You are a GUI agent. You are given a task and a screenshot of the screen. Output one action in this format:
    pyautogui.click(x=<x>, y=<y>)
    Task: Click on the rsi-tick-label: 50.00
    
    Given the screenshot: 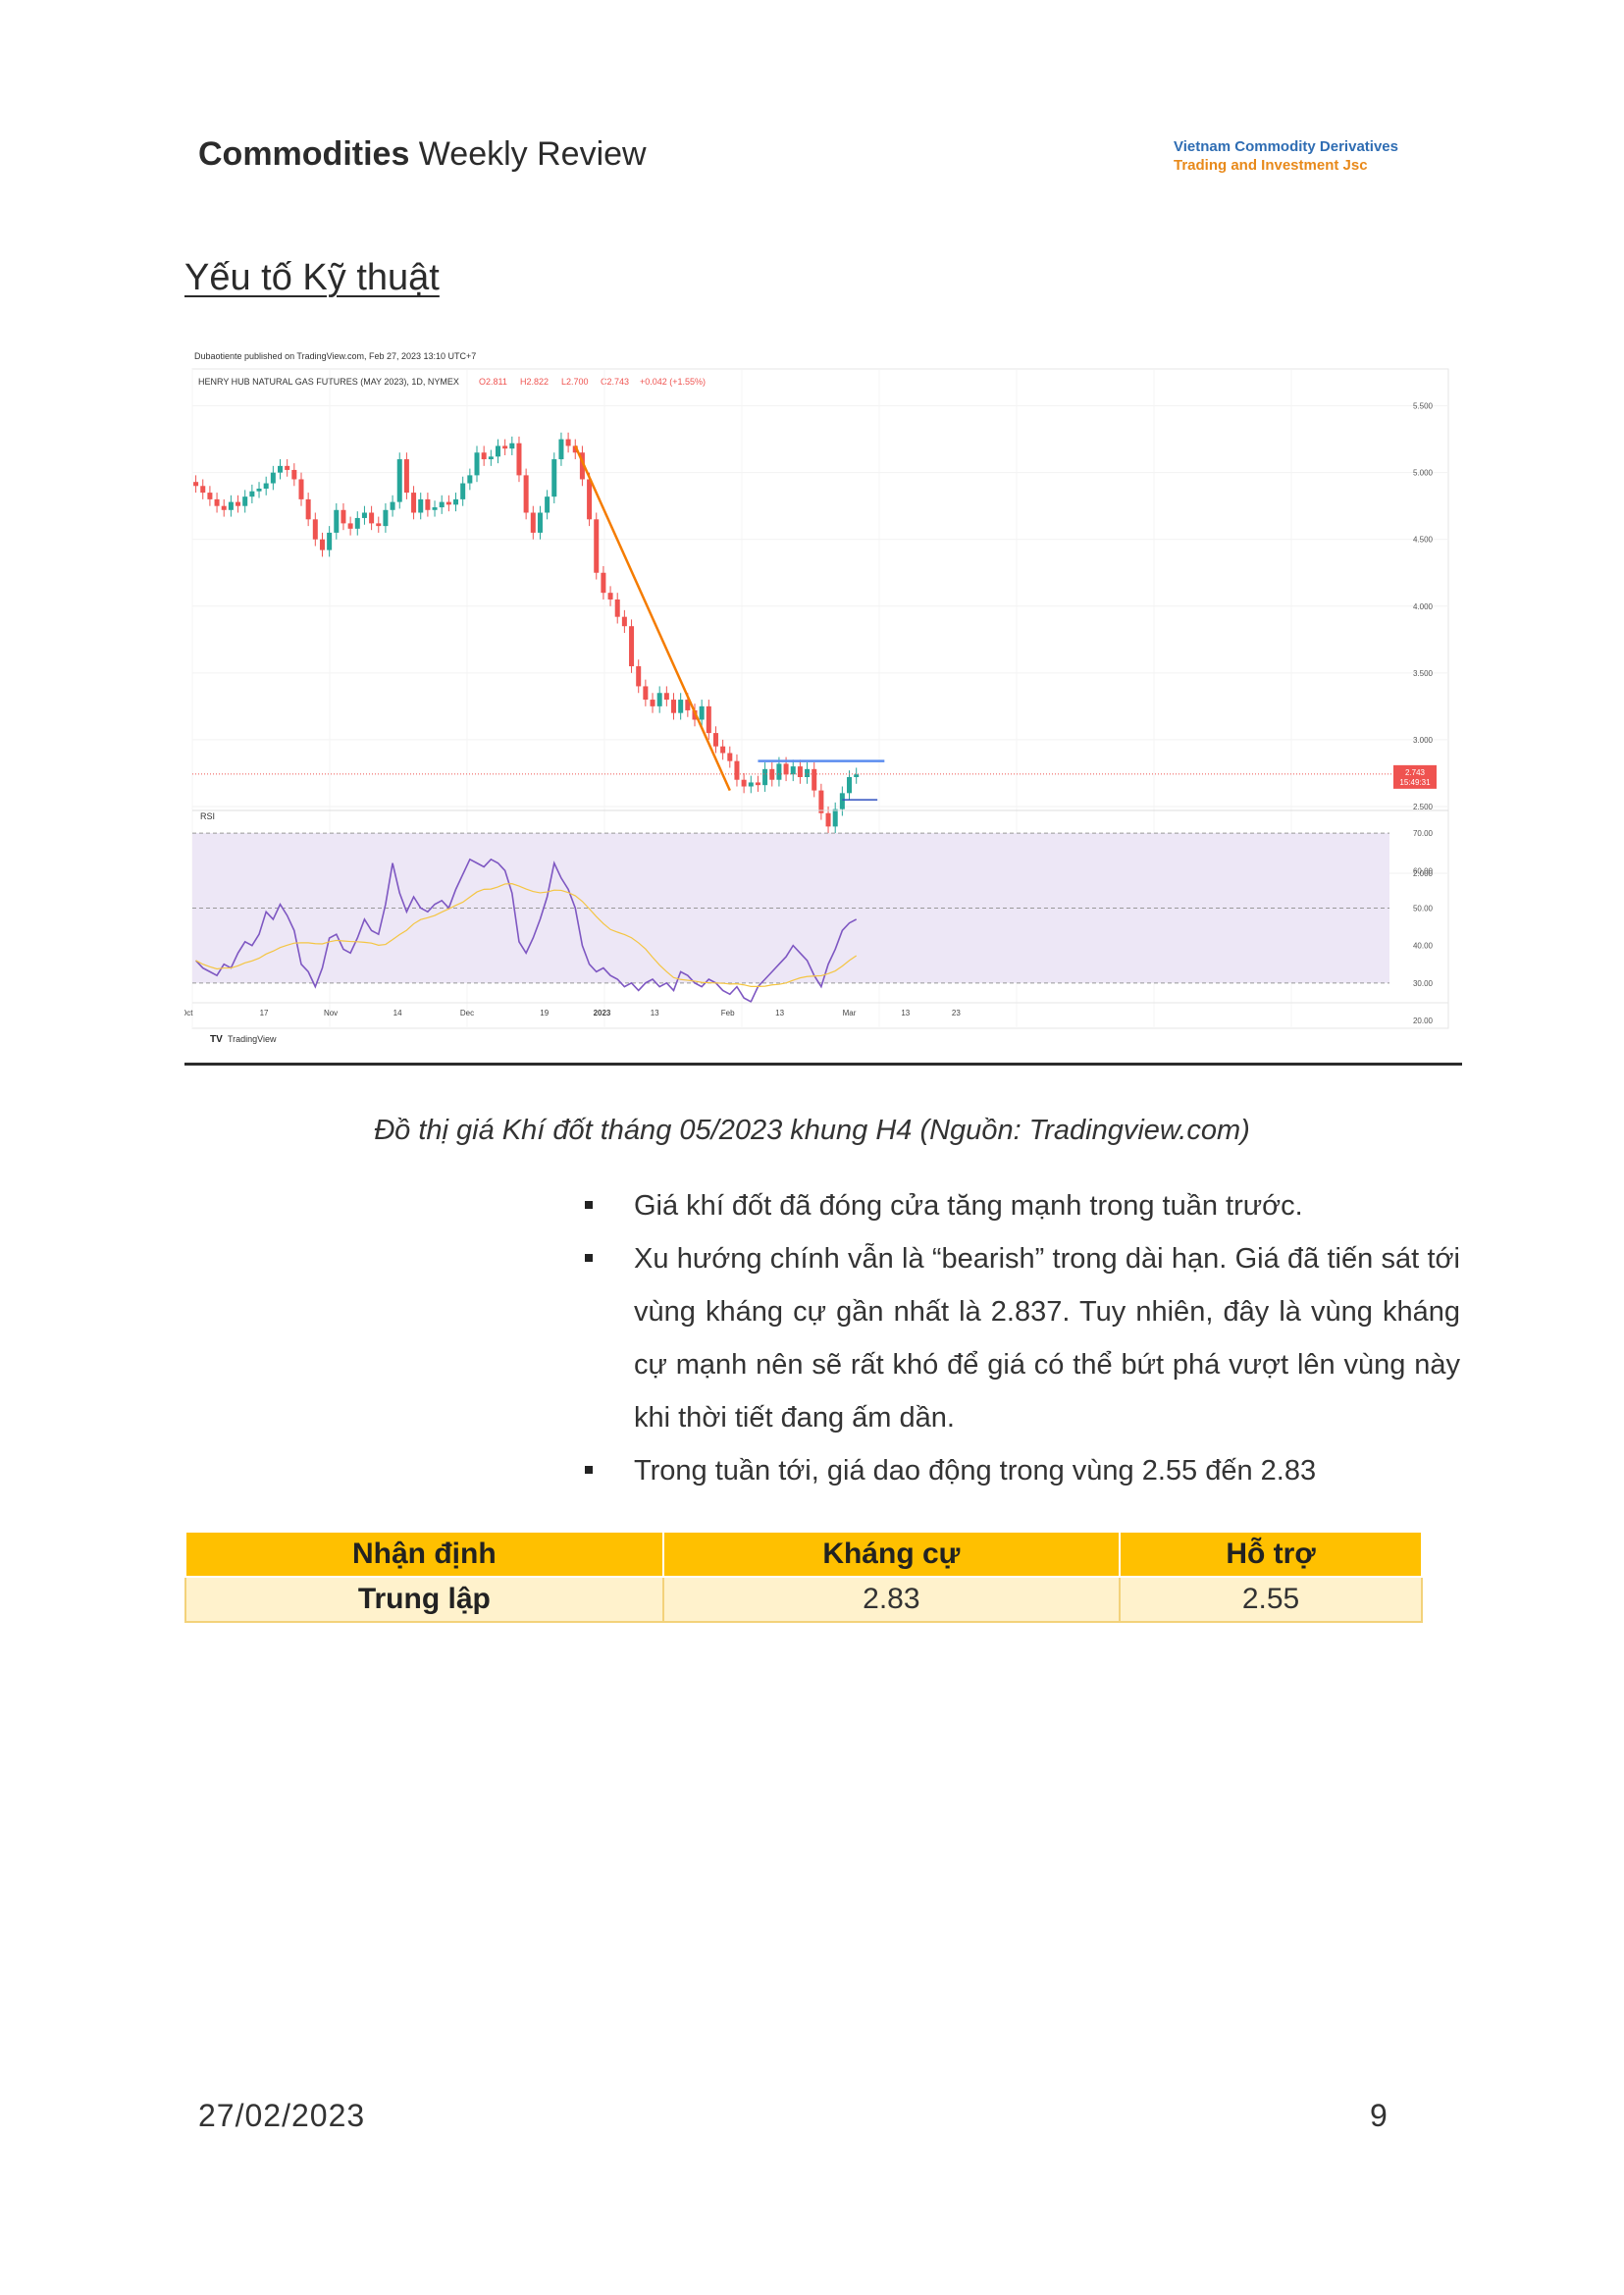 What is the action you would take?
    pyautogui.click(x=1423, y=909)
    